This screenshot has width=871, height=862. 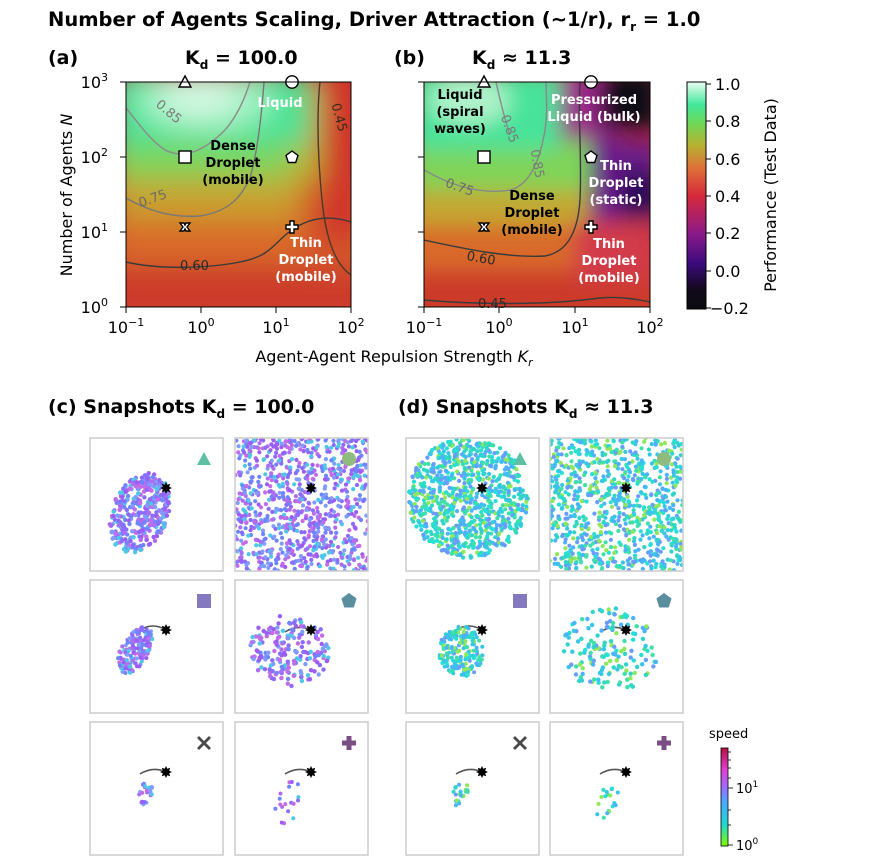 What do you see at coordinates (727, 84) in the screenshot?
I see `colorbar-tick: 1.0` at bounding box center [727, 84].